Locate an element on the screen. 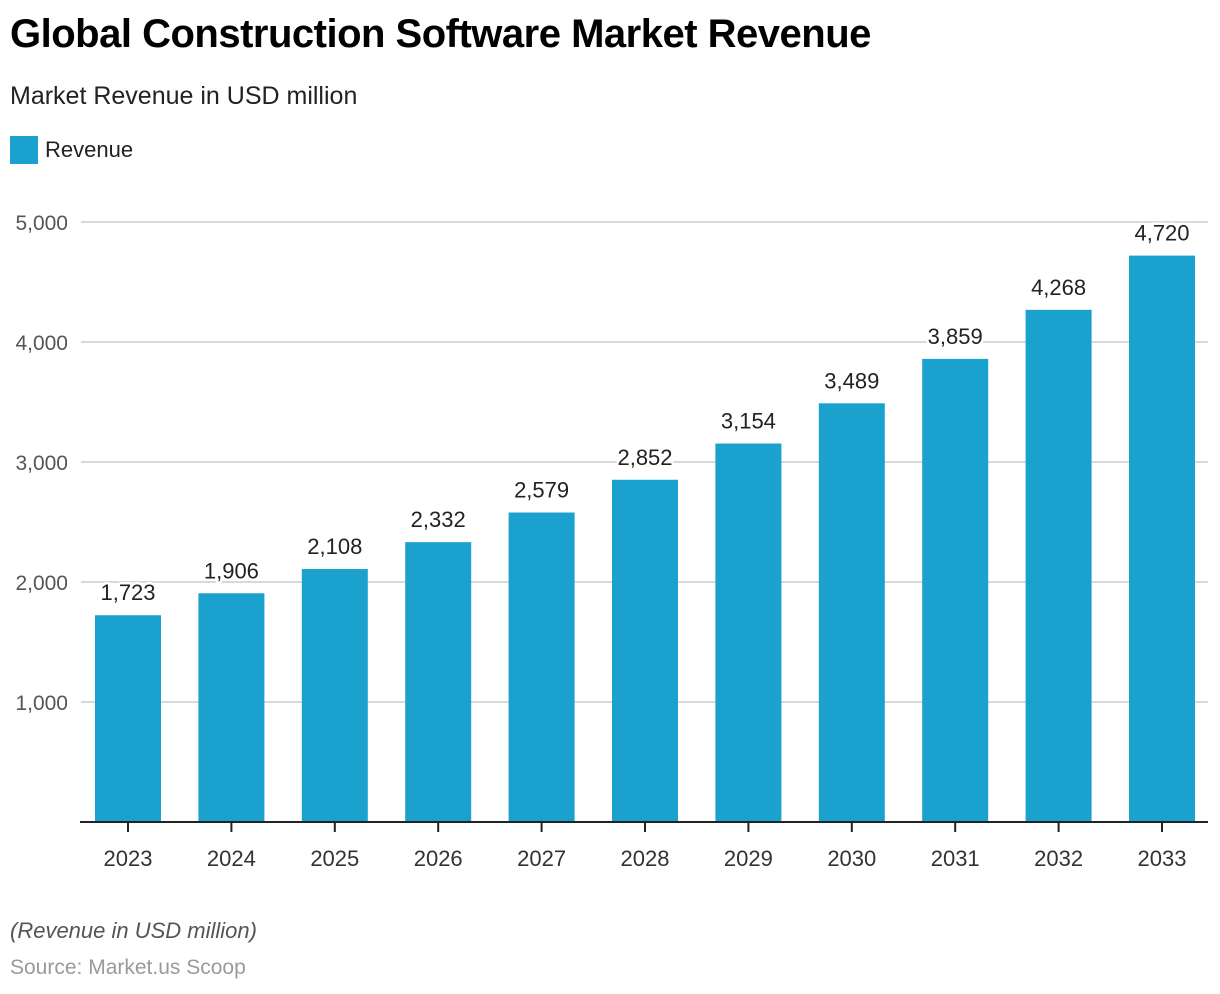 This screenshot has width=1220, height=994. x-tick-label: 2028 is located at coordinates (645, 858).